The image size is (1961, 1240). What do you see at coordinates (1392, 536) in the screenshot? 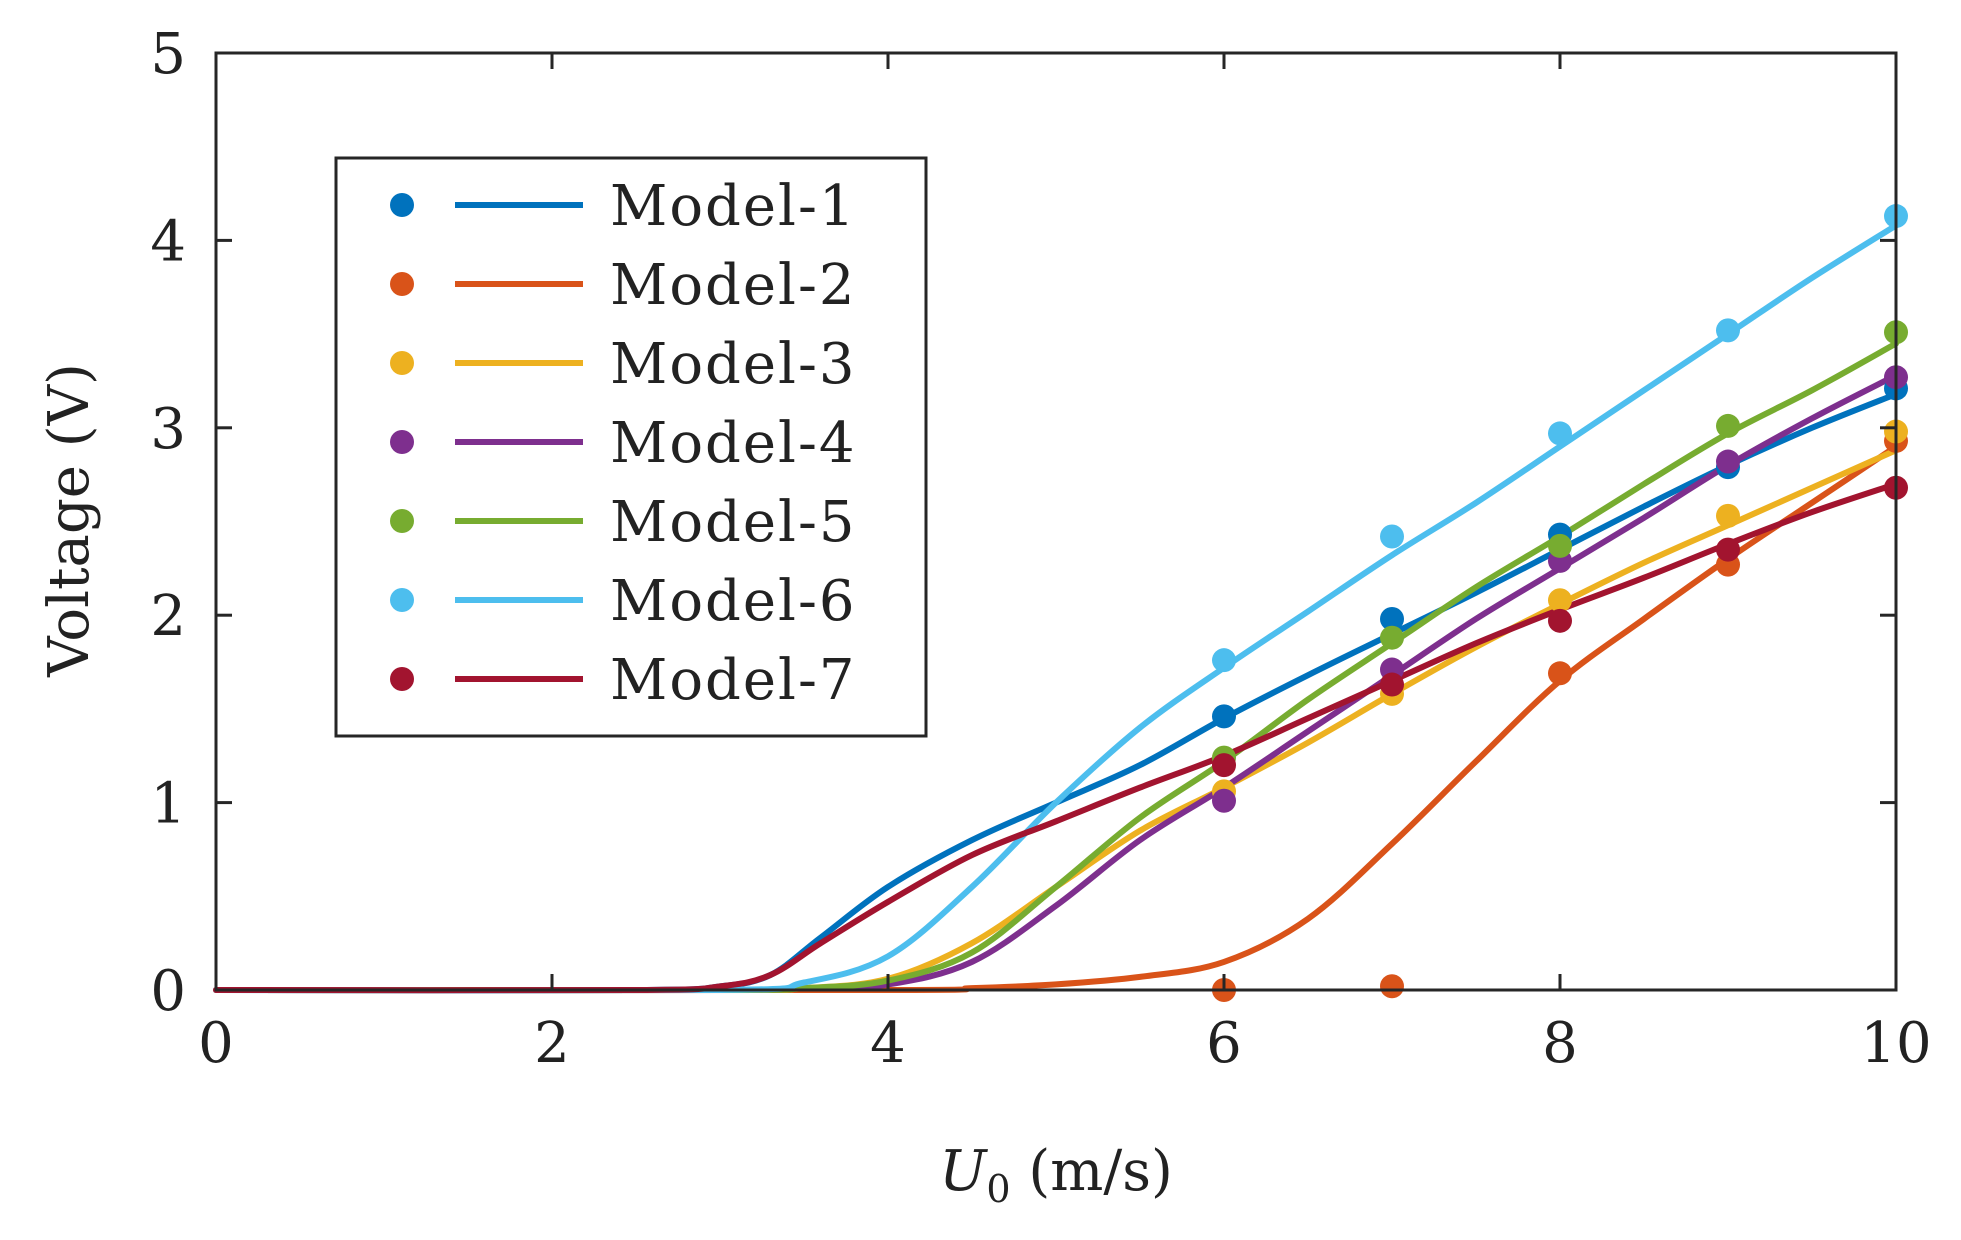
I see `marker-model-6-x7` at bounding box center [1392, 536].